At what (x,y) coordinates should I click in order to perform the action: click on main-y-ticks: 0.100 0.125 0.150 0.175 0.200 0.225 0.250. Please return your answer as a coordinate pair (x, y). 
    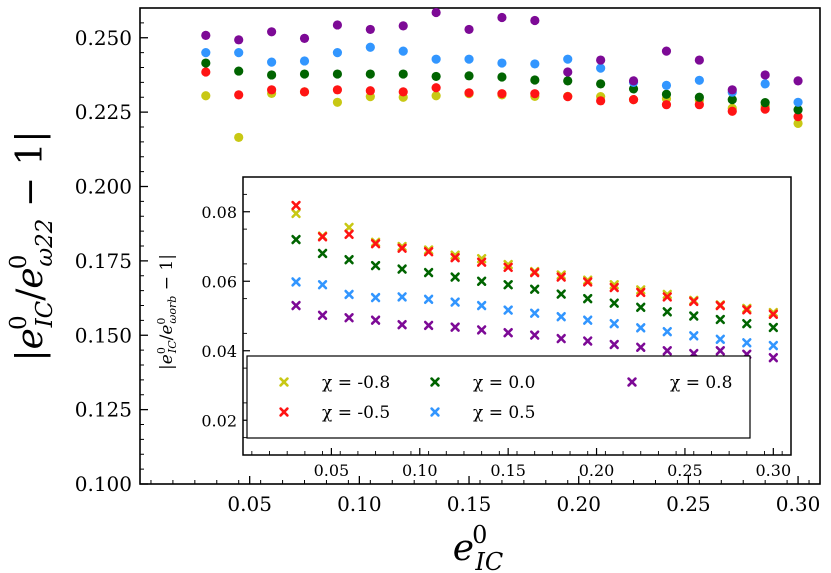
    Looking at the image, I should click on (111, 259).